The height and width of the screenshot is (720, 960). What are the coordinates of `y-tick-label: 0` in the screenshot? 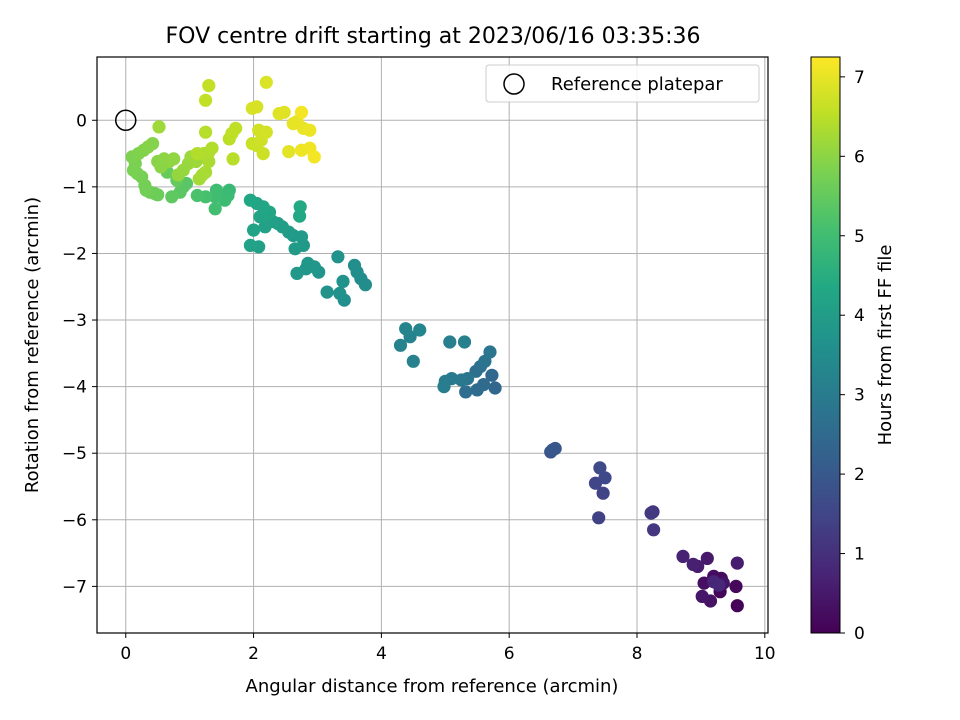 It's located at (81, 121).